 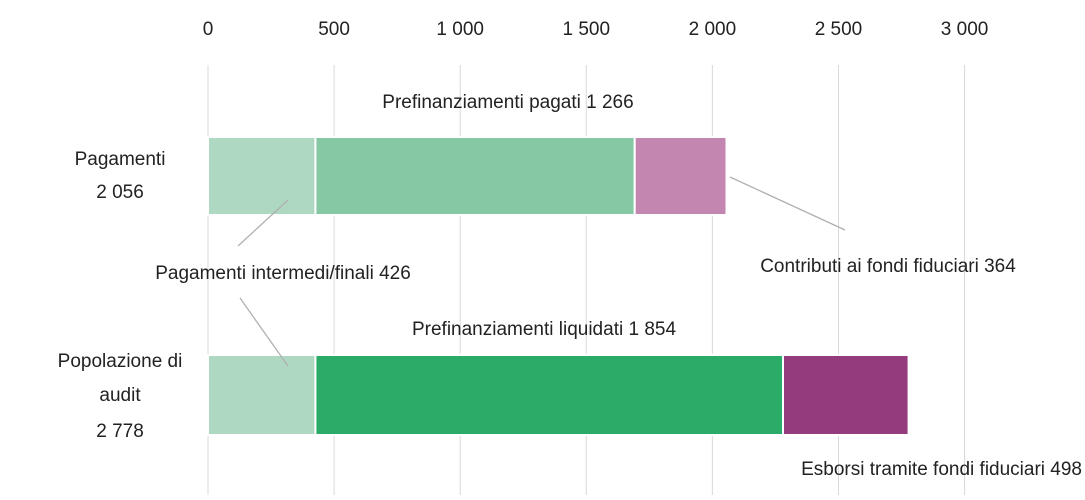 I want to click on segment-label: Prefinanziamenti pagati 1 266, so click(x=507, y=102).